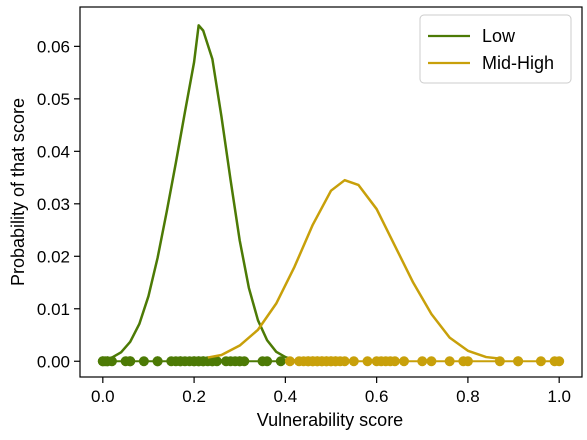  Describe the element at coordinates (518, 63) in the screenshot. I see `legend-label-mid-high: Mid-High` at that location.